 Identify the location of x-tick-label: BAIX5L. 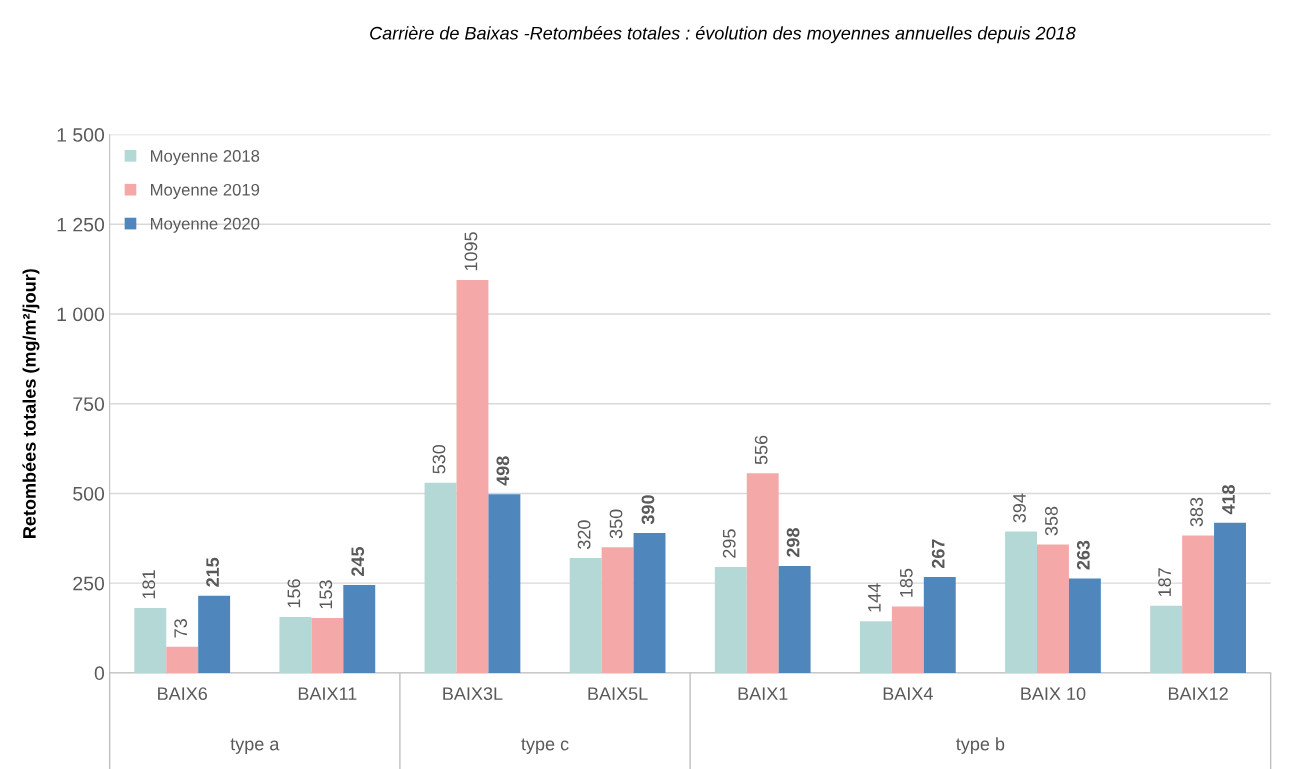
(618, 694).